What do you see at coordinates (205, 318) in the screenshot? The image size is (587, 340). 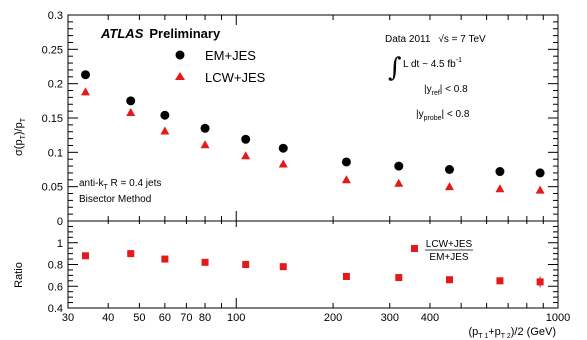 I see `x-tick-label: 80` at bounding box center [205, 318].